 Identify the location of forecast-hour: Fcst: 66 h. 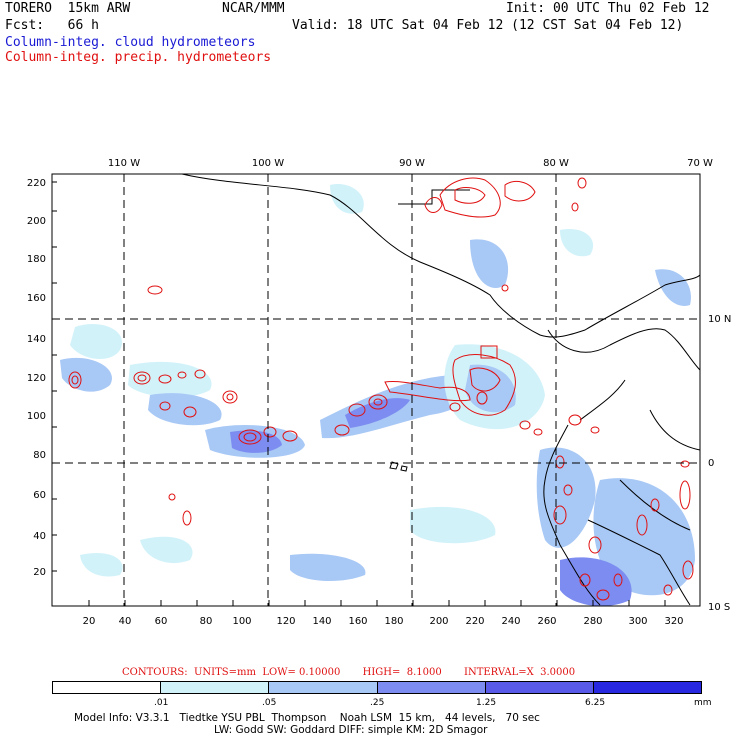
(52, 25).